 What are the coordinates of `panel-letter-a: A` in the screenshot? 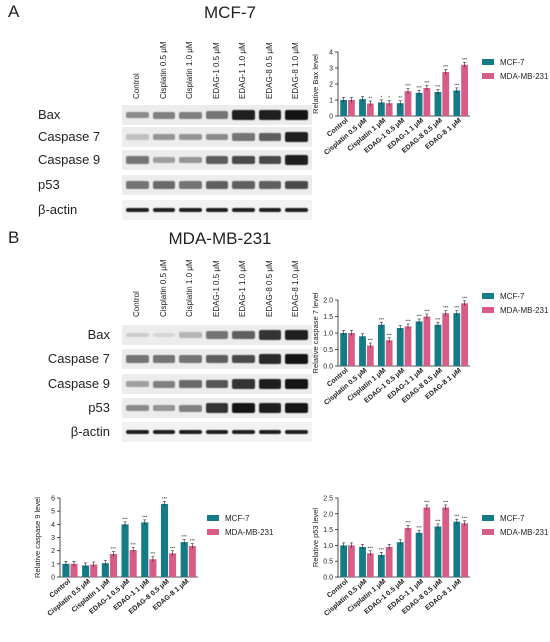 It's located at (14, 11).